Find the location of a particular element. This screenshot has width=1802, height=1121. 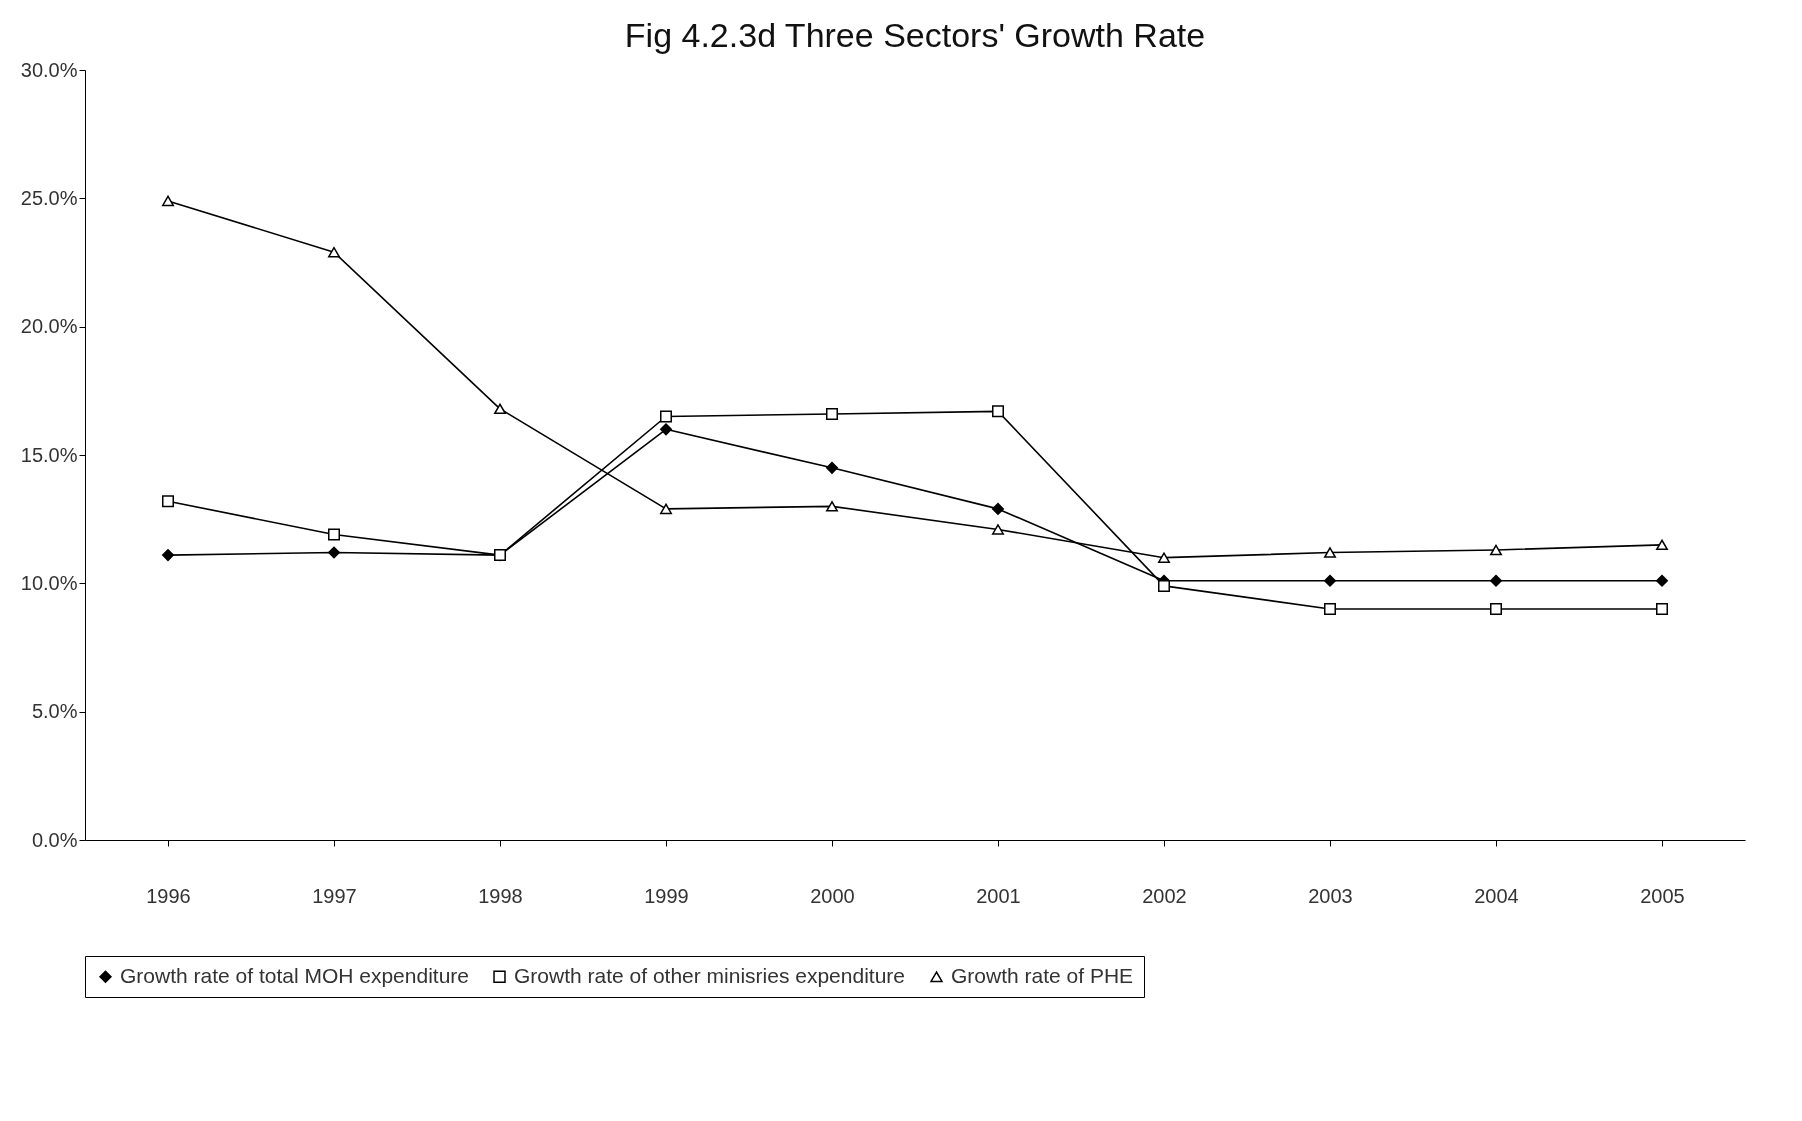

legend-label: Growth rate of other minisries expenditure is located at coordinates (710, 975).